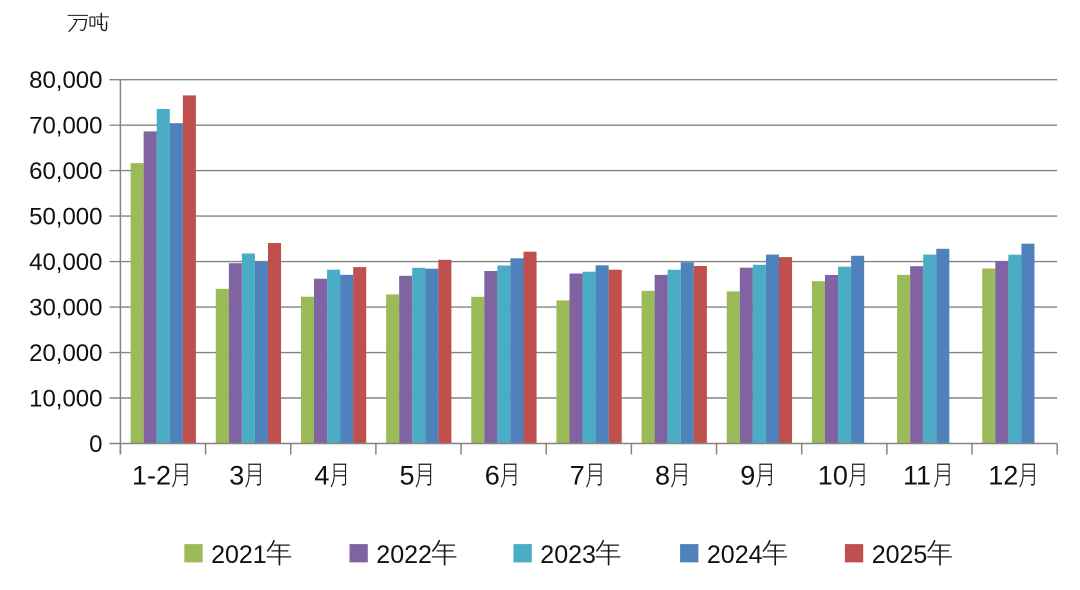 The width and height of the screenshot is (1080, 590). Describe the element at coordinates (735, 555) in the screenshot. I see `svg-text: 2024` at that location.